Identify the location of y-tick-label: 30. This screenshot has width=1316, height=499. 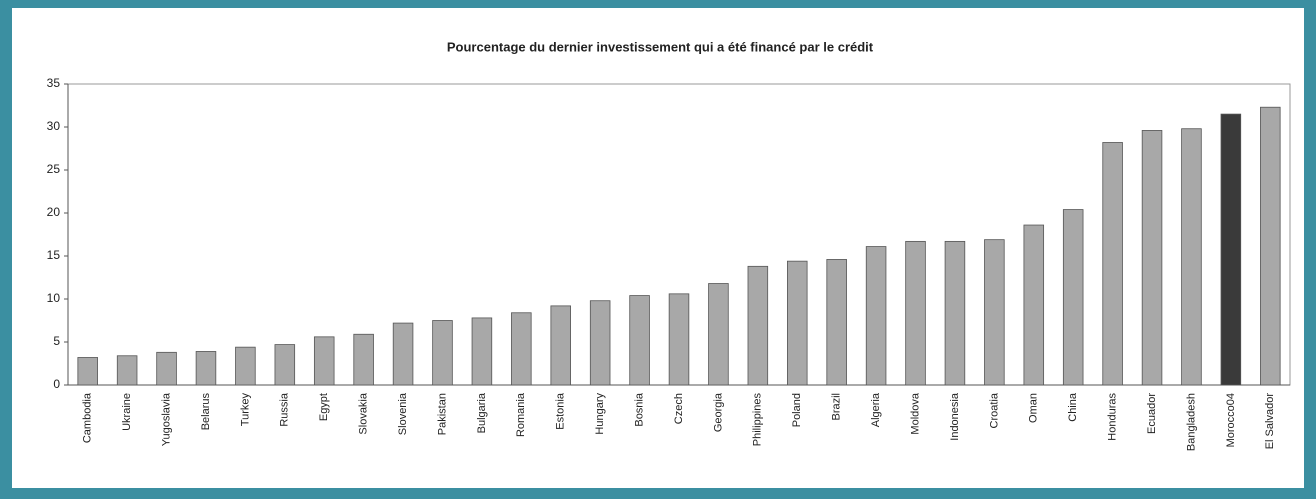
(54, 126).